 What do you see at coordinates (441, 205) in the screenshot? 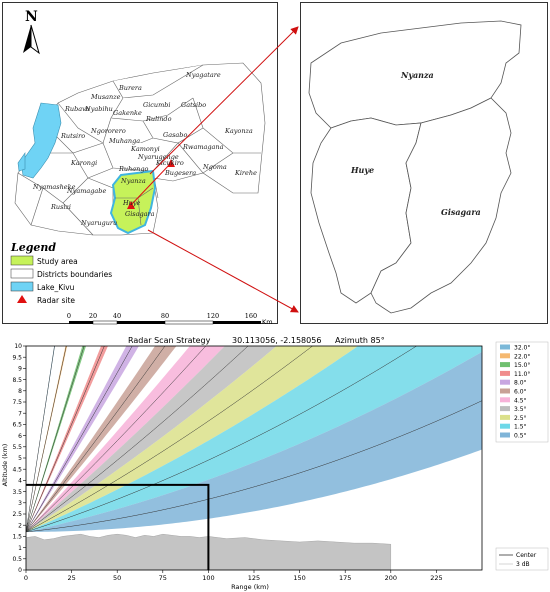
I see `district-gisagara` at bounding box center [441, 205].